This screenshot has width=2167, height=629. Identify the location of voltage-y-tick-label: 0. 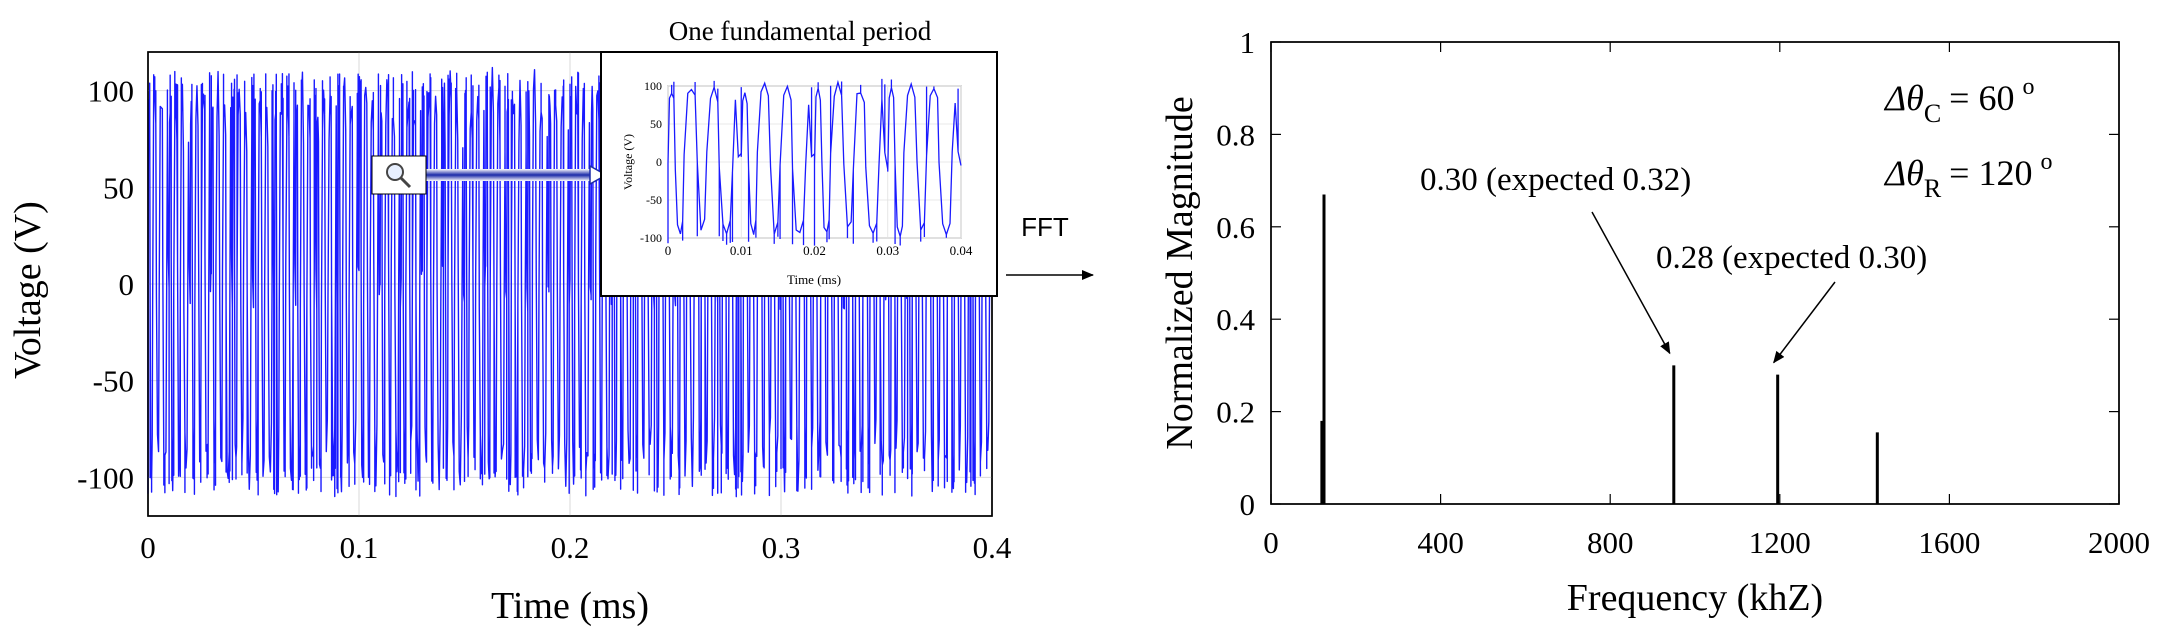
(127, 284).